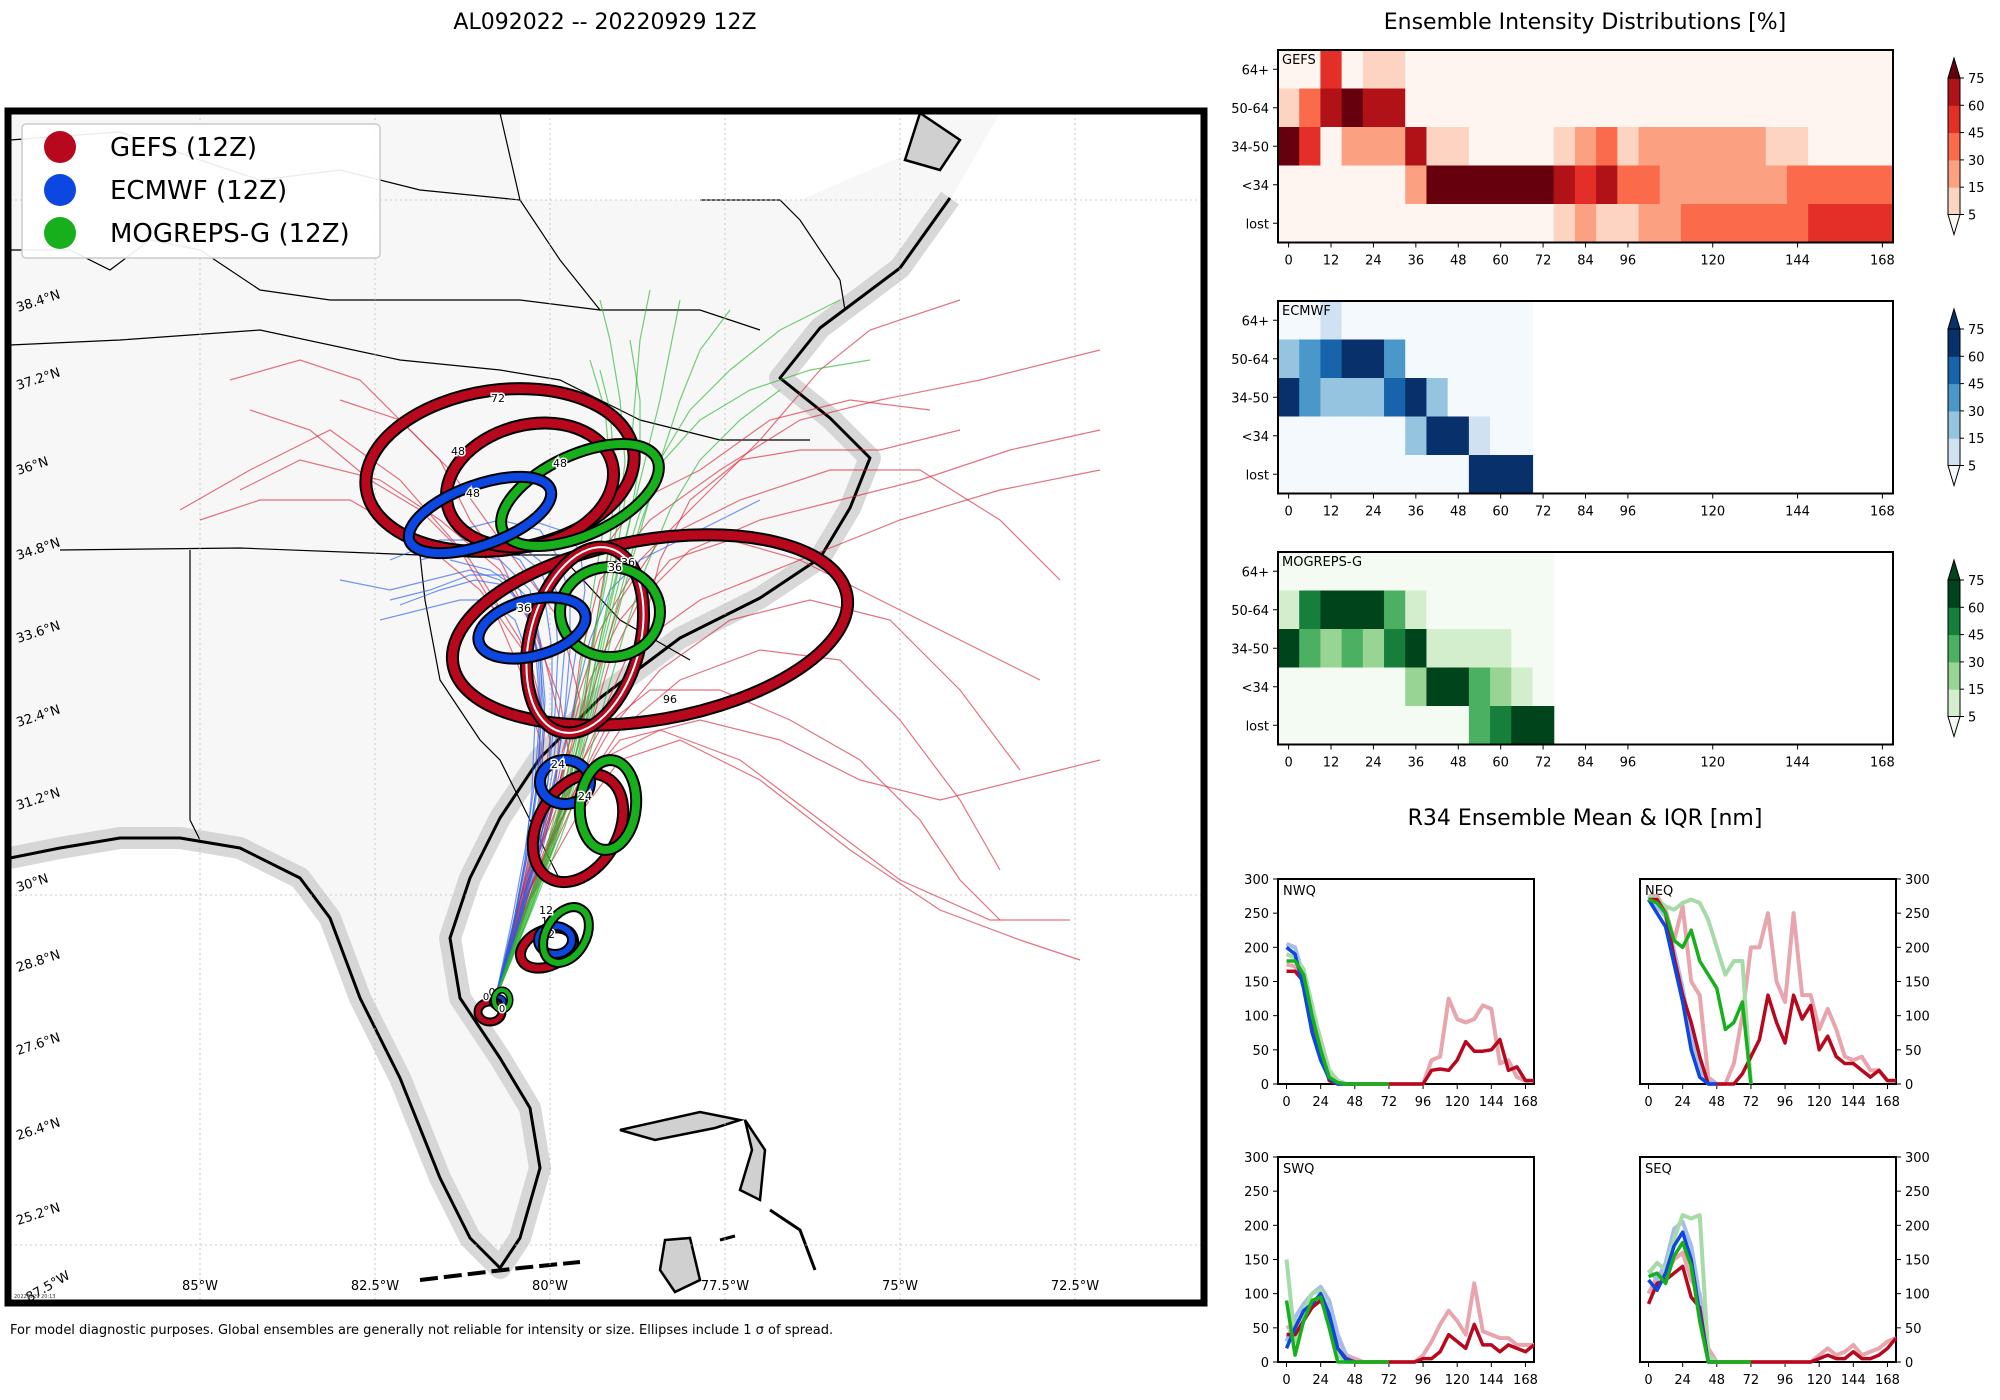 Image resolution: width=2000 pixels, height=1400 pixels. Describe the element at coordinates (1389, 1102) in the screenshot. I see `x-tick-label: 72` at that location.